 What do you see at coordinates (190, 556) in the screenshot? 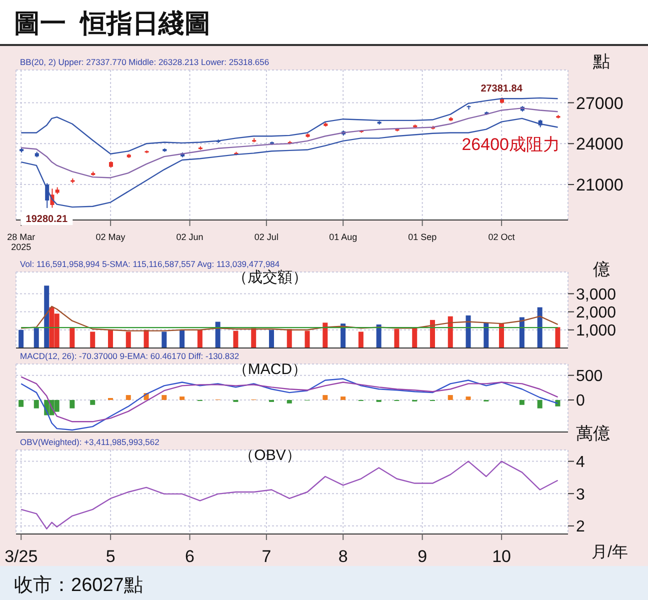
I see `x-tick-label: 6` at bounding box center [190, 556].